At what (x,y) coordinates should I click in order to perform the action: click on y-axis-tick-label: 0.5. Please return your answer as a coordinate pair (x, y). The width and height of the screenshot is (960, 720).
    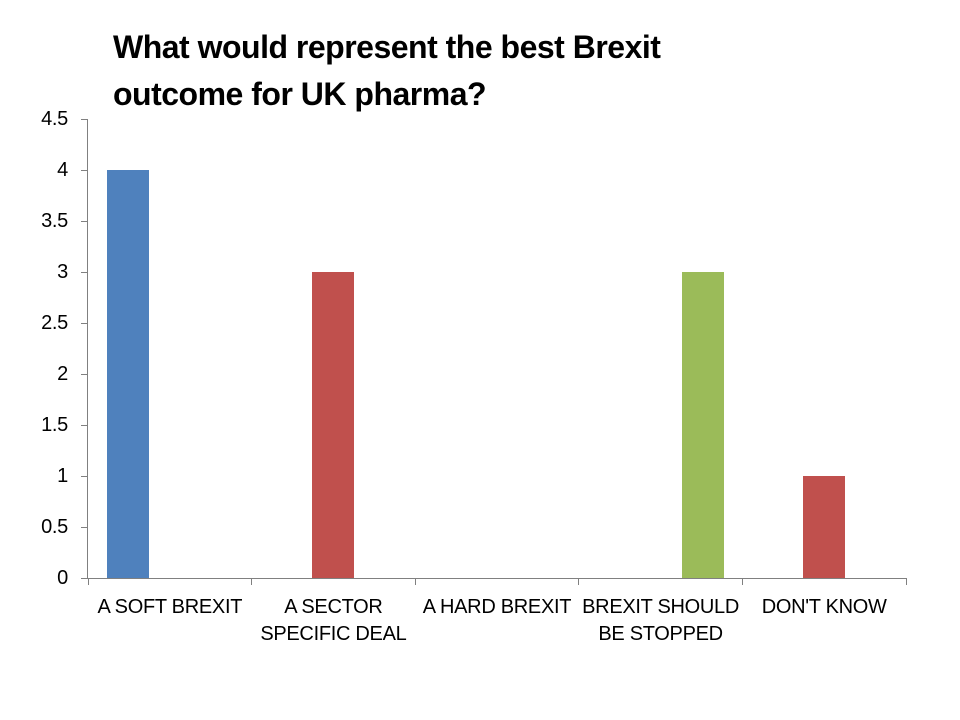
    Looking at the image, I should click on (54, 527).